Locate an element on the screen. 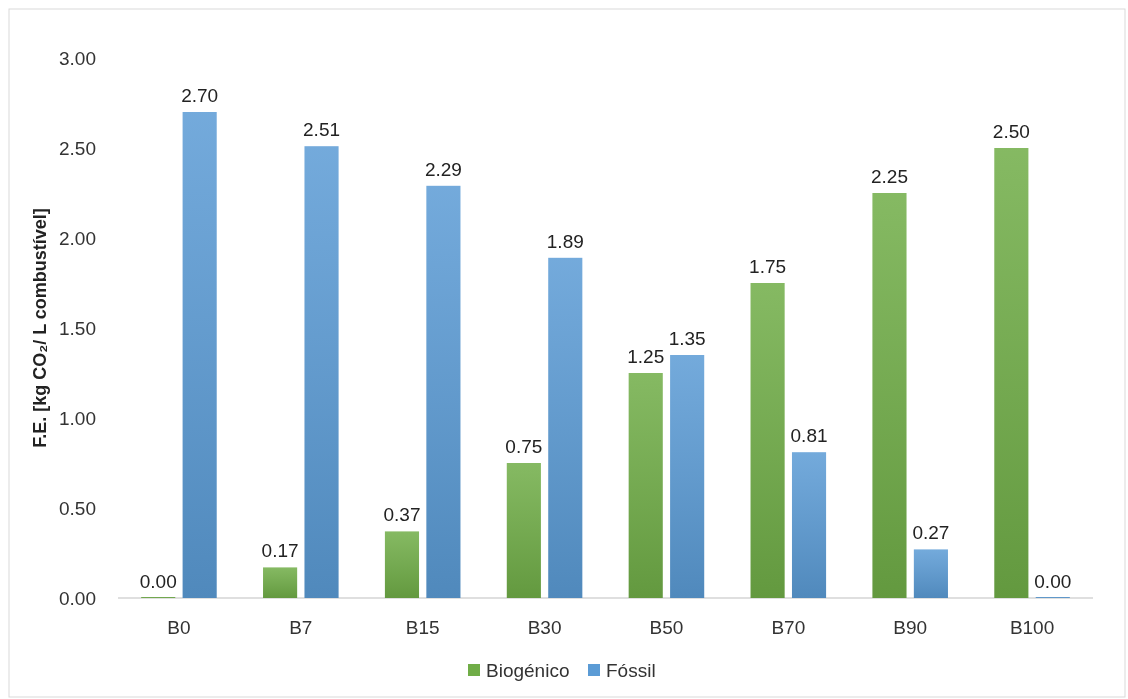 This screenshot has height=699, width=1128. legend-label: Fóssil is located at coordinates (631, 670).